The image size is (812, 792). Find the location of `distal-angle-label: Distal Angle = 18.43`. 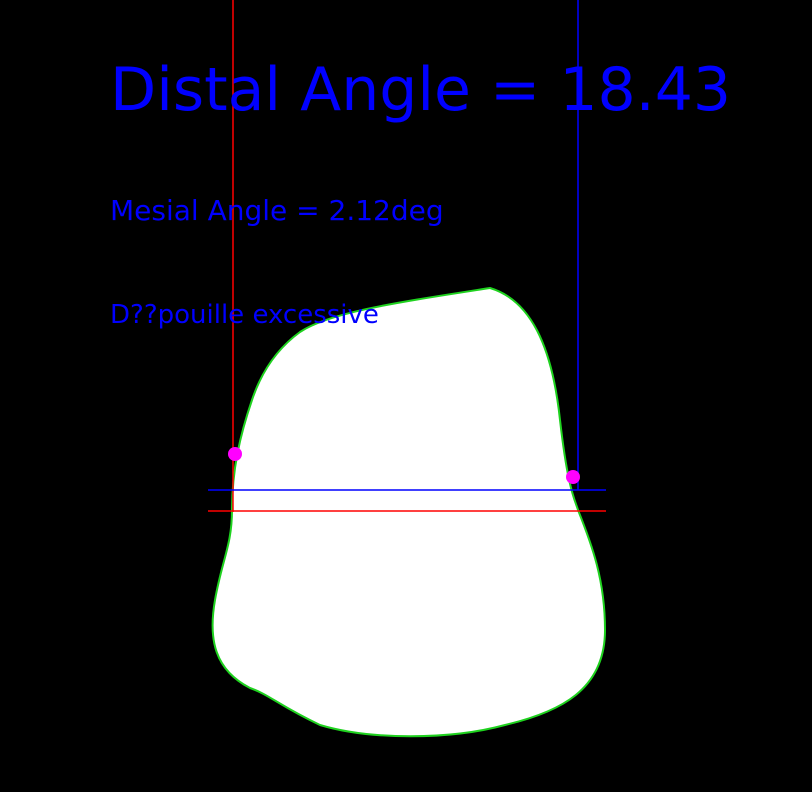

distal-angle-label: Distal Angle = 18.43 is located at coordinates (420, 90).